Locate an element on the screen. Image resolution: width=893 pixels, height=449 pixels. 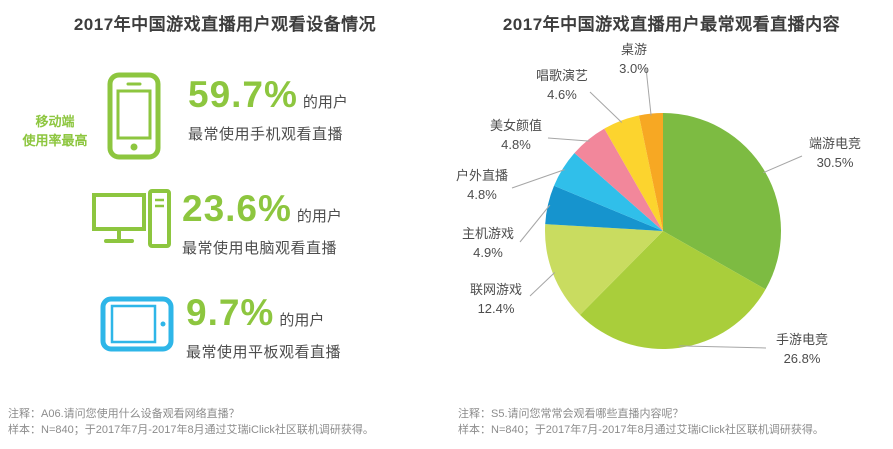
pie-label-name: 唱歌演艺 is located at coordinates (562, 75).